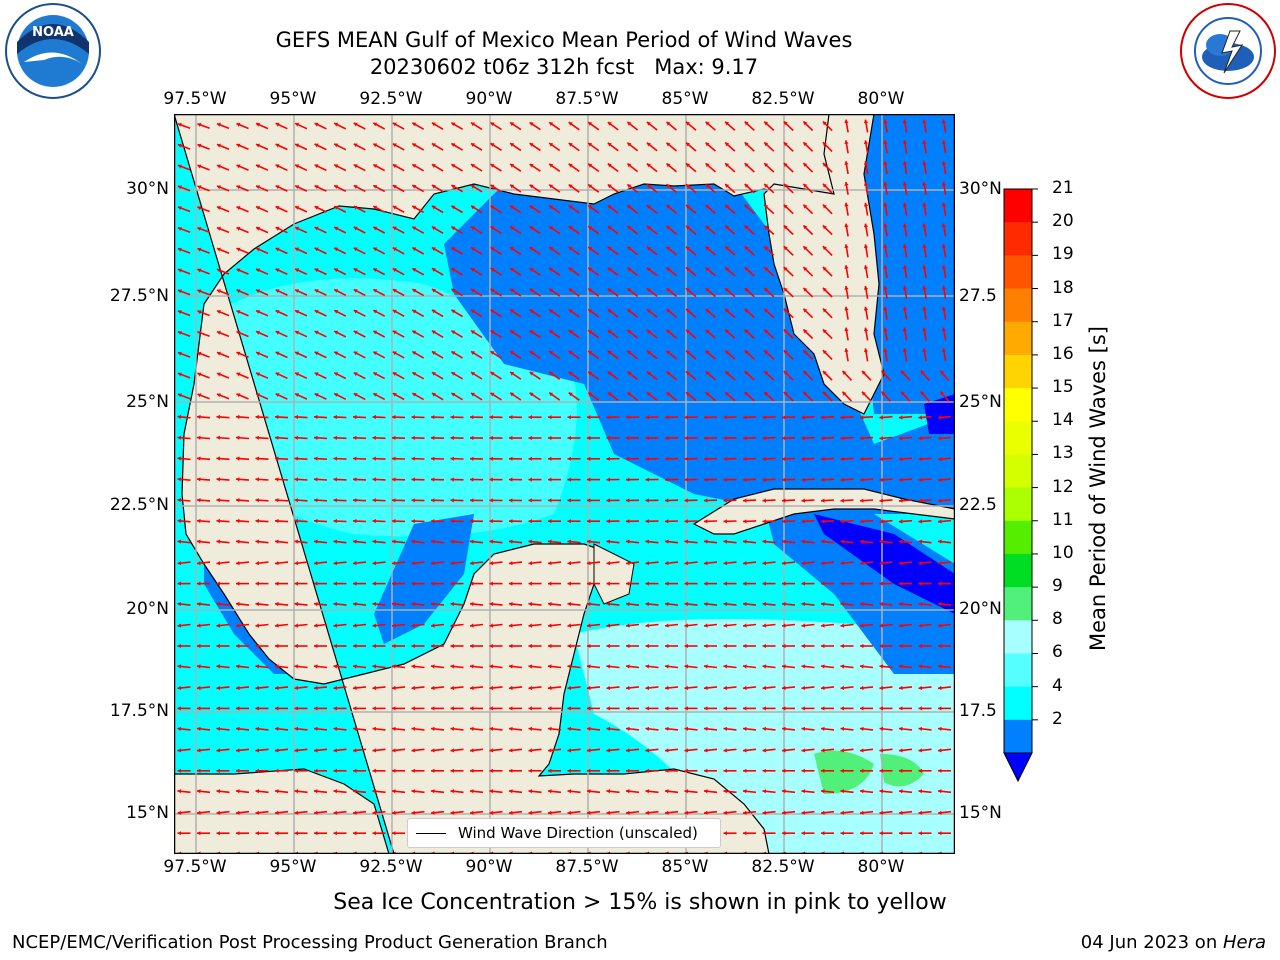  What do you see at coordinates (1018, 570) in the screenshot?
I see `colorbar-segment` at bounding box center [1018, 570].